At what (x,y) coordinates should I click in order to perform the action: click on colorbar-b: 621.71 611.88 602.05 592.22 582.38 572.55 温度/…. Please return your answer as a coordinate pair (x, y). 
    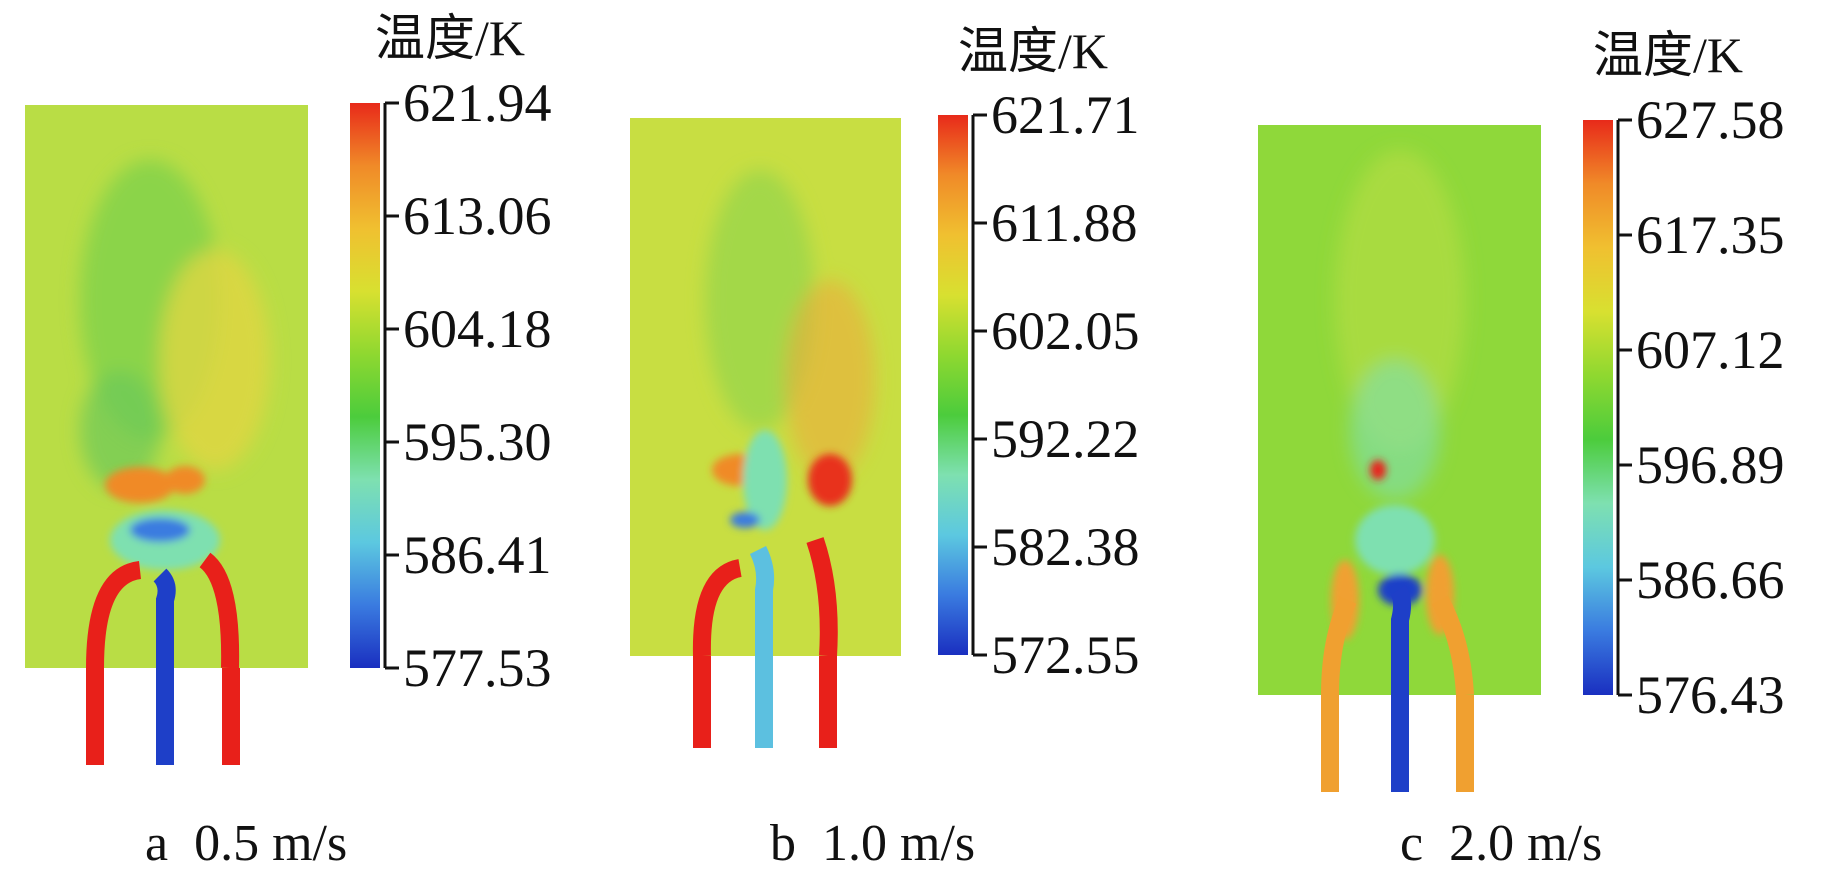
    Looking at the image, I should click on (1039, 354).